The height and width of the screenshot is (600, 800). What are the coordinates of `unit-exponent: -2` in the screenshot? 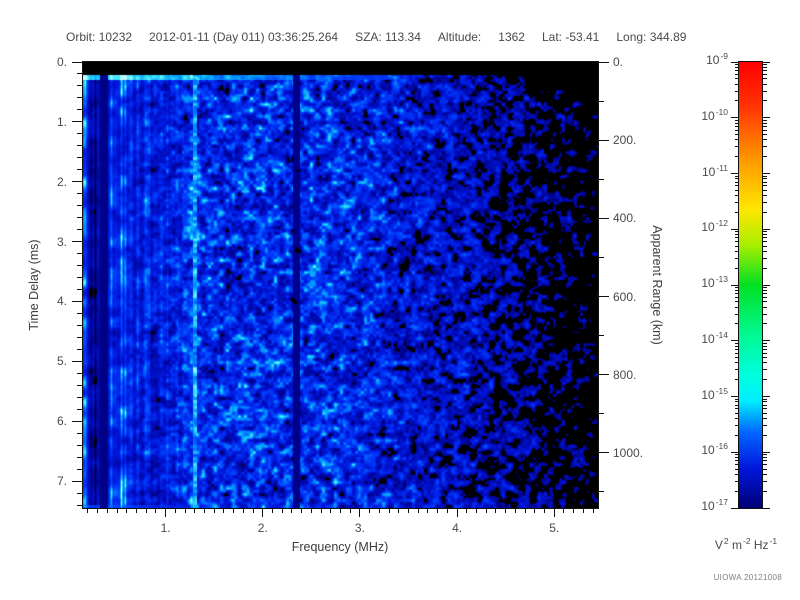 It's located at (746, 541).